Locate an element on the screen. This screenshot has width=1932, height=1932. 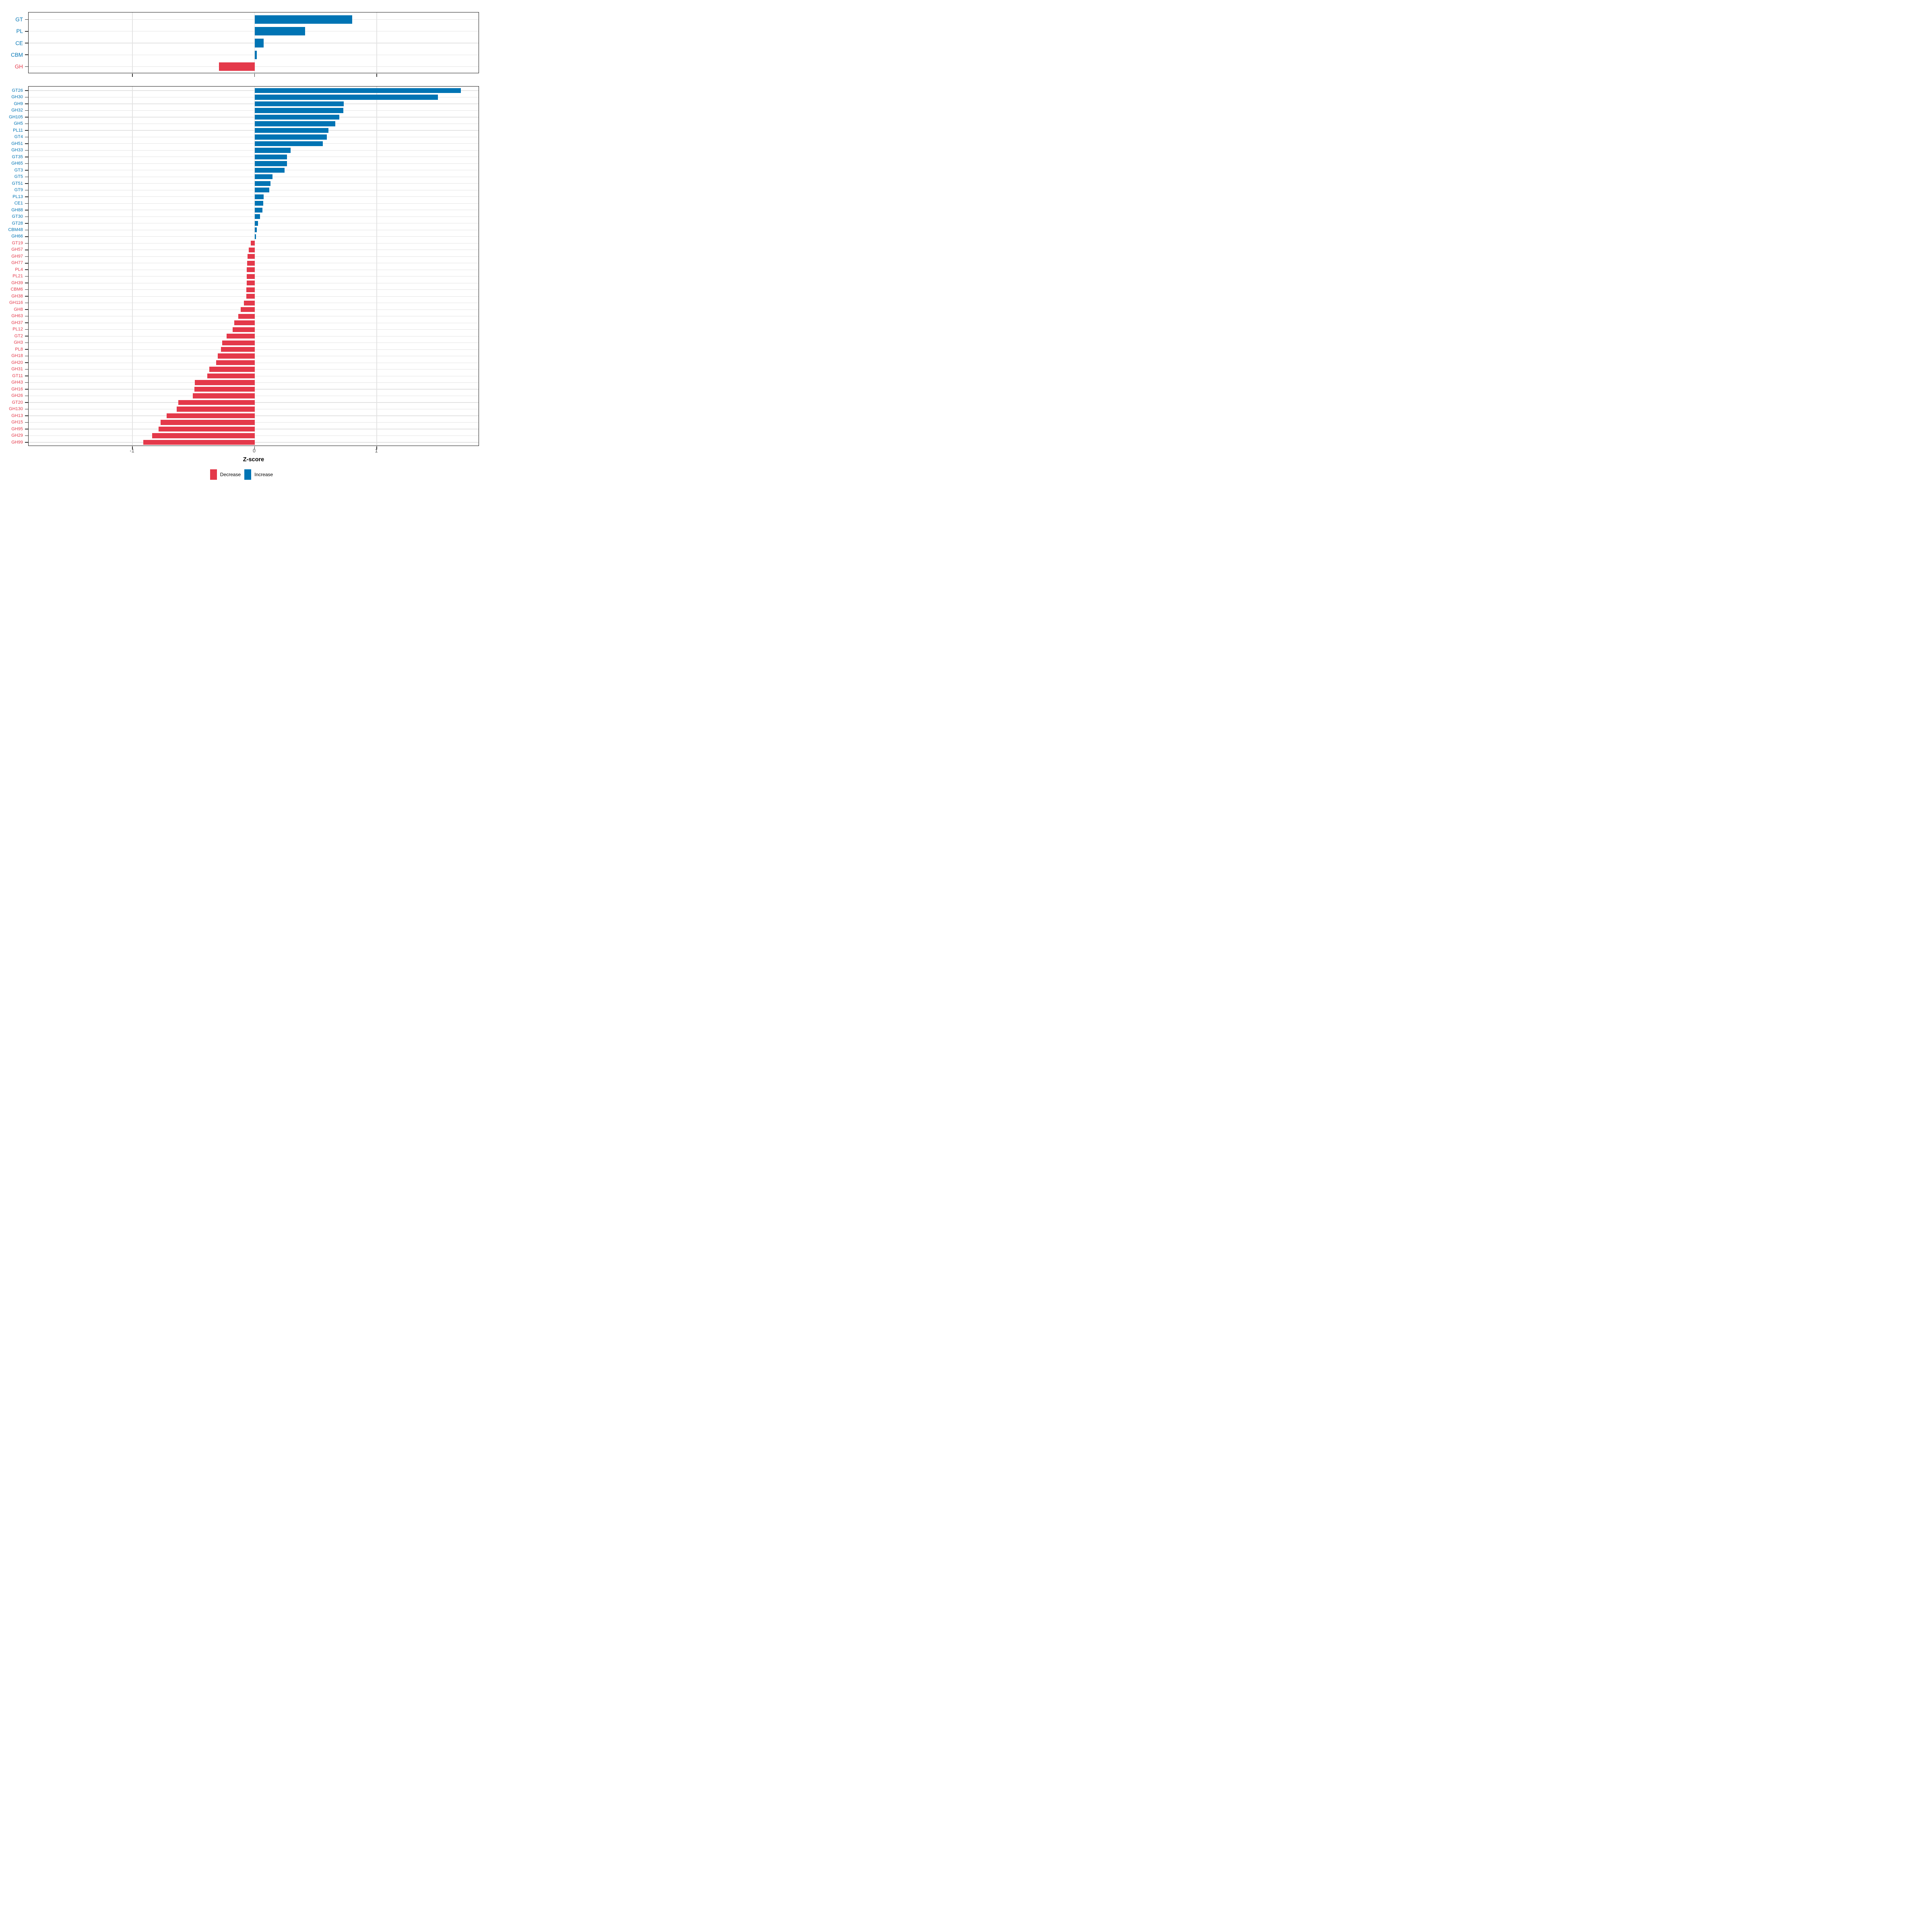
category-label-GH26: GH26 is located at coordinates (17, 395).